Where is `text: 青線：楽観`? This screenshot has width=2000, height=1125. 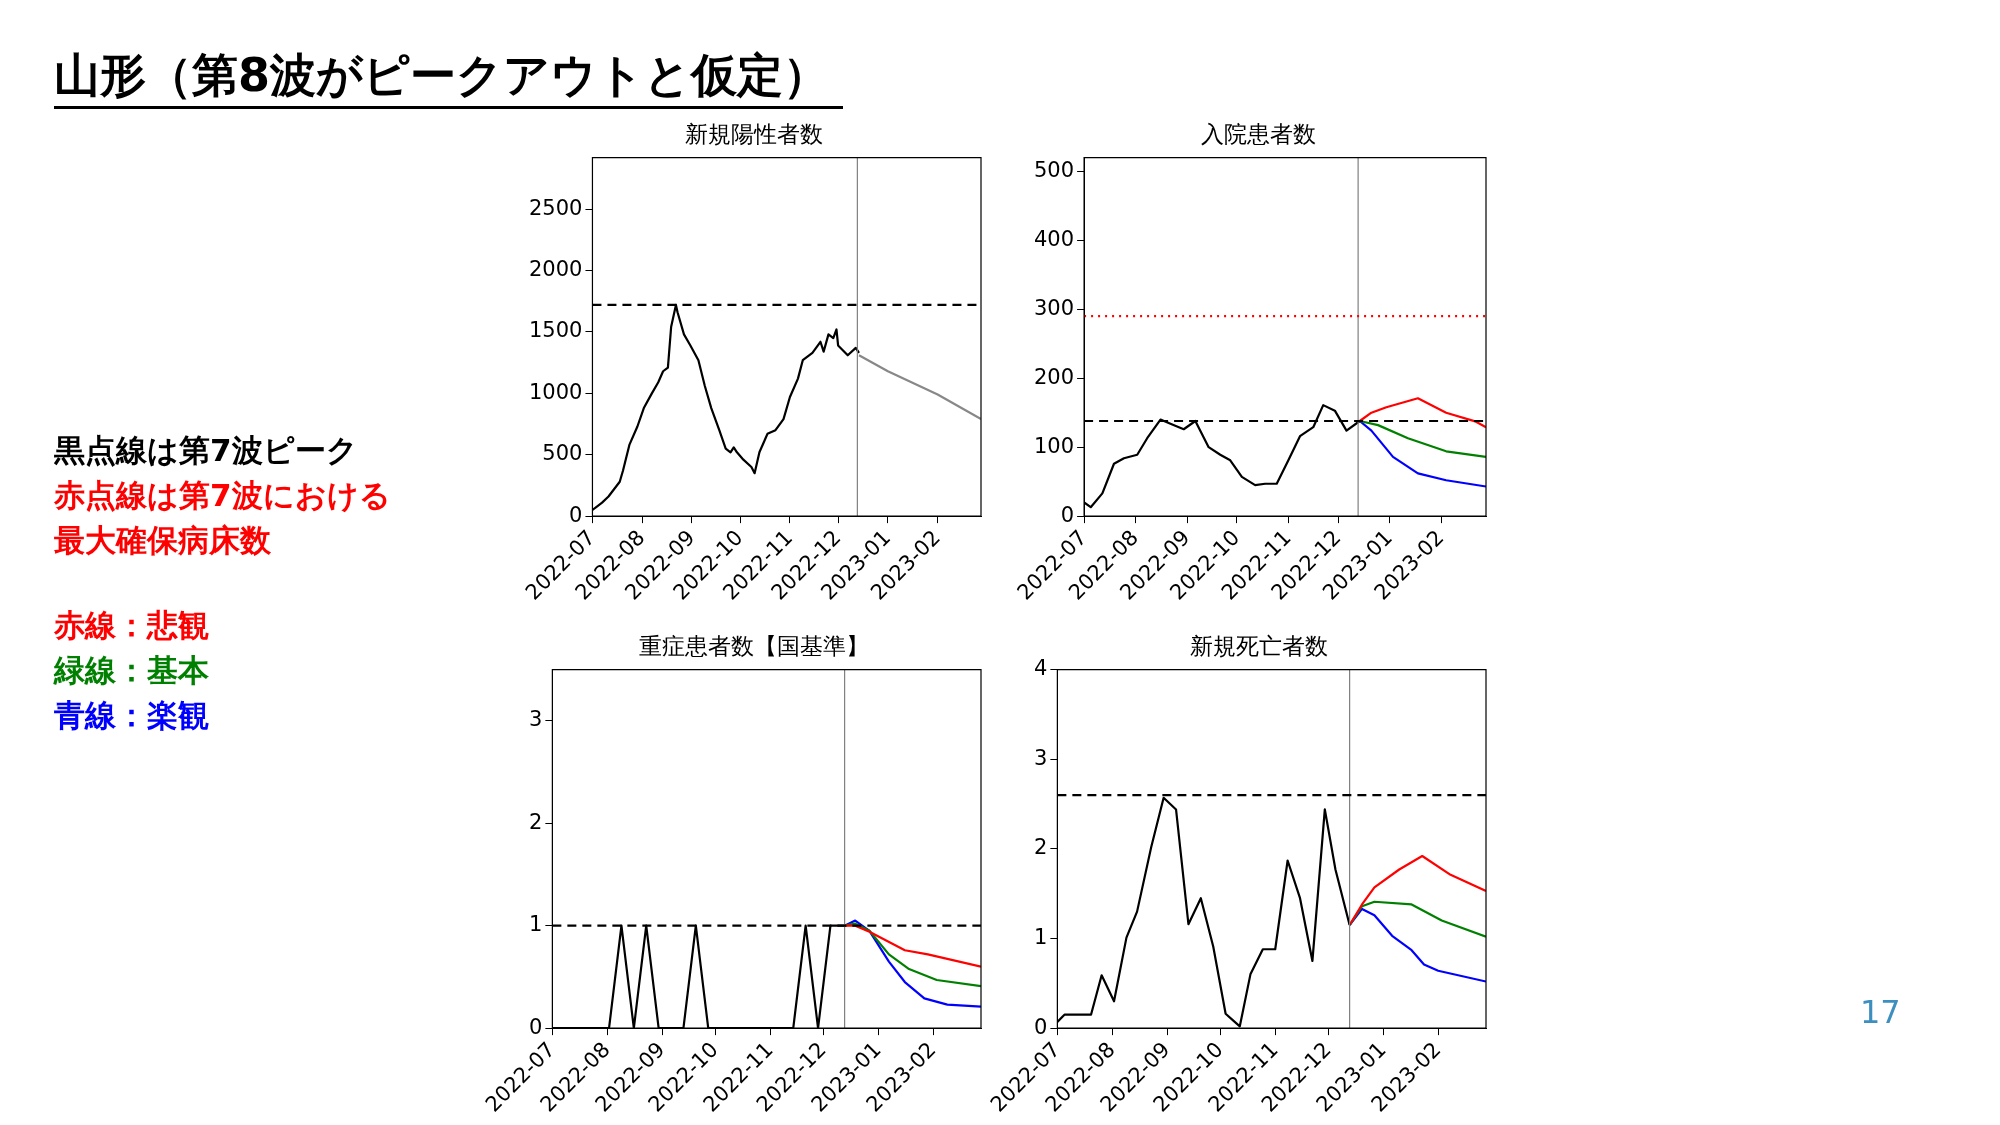 text: 青線：楽観 is located at coordinates (132, 715).